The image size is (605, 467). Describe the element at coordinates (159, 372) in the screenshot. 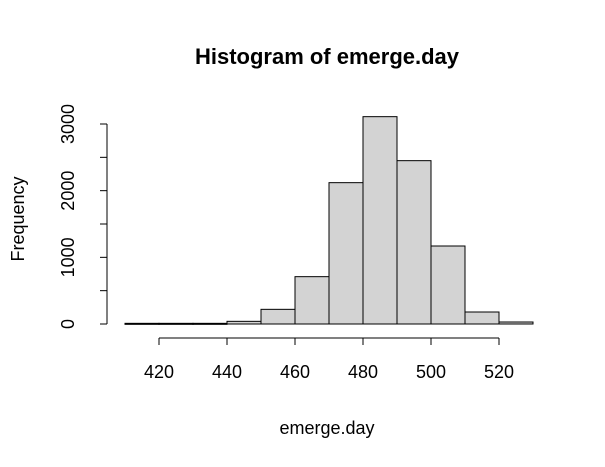

I see `x-tick-label-420: 420` at that location.